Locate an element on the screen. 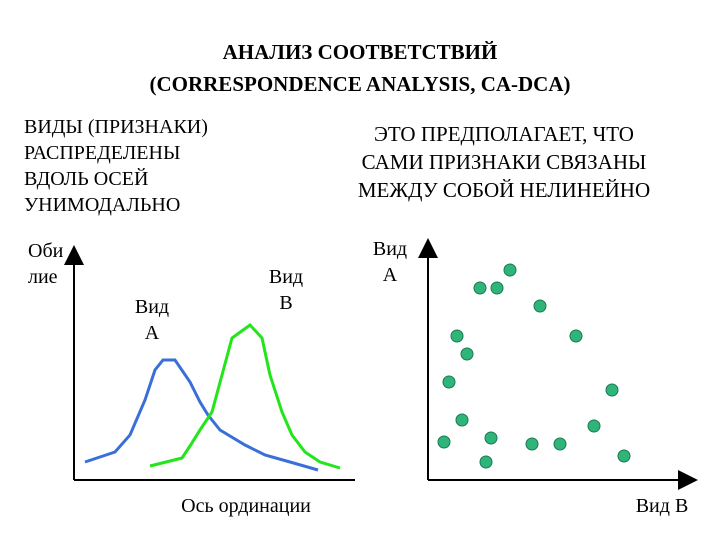 This screenshot has width=720, height=540. right-description-line: САМИ ПРИЗНАКИ СВЯЗАНЫ is located at coordinates (504, 162).